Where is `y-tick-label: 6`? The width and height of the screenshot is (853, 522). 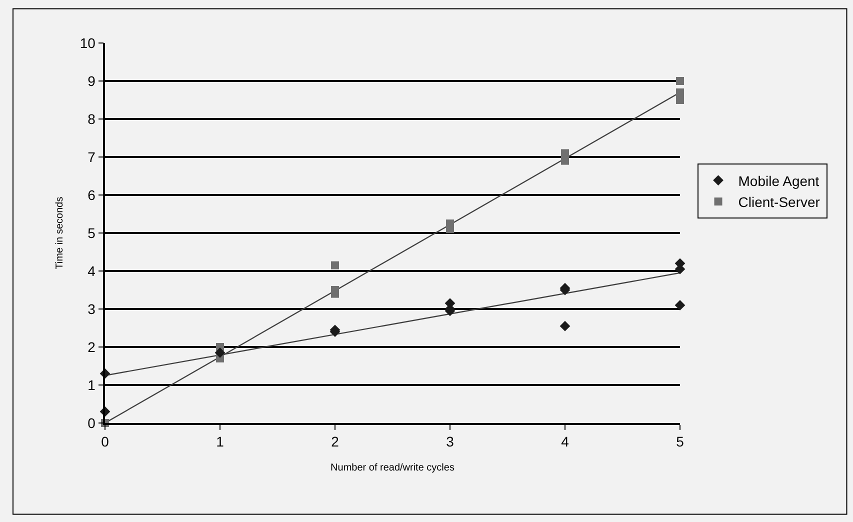 y-tick-label: 6 is located at coordinates (92, 194).